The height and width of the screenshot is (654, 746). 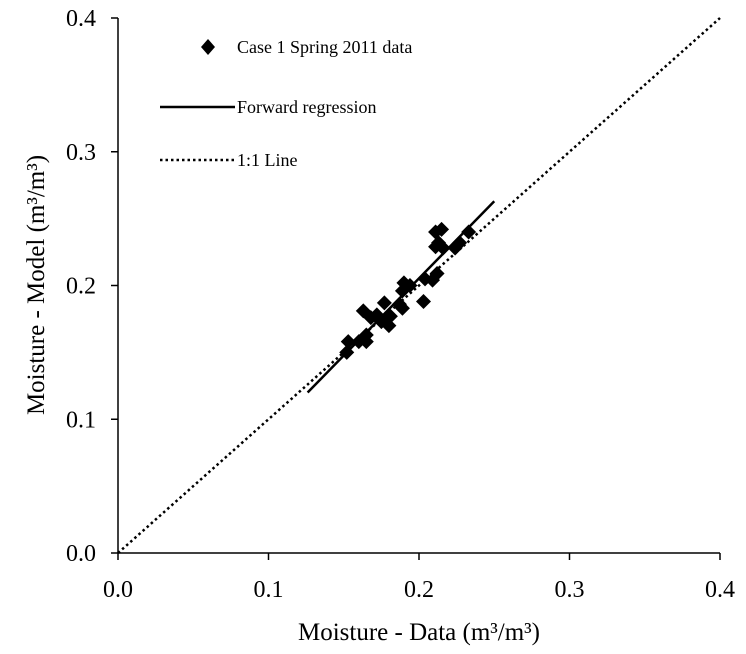 I want to click on y-tick-label: 0.0, so click(x=81, y=554).